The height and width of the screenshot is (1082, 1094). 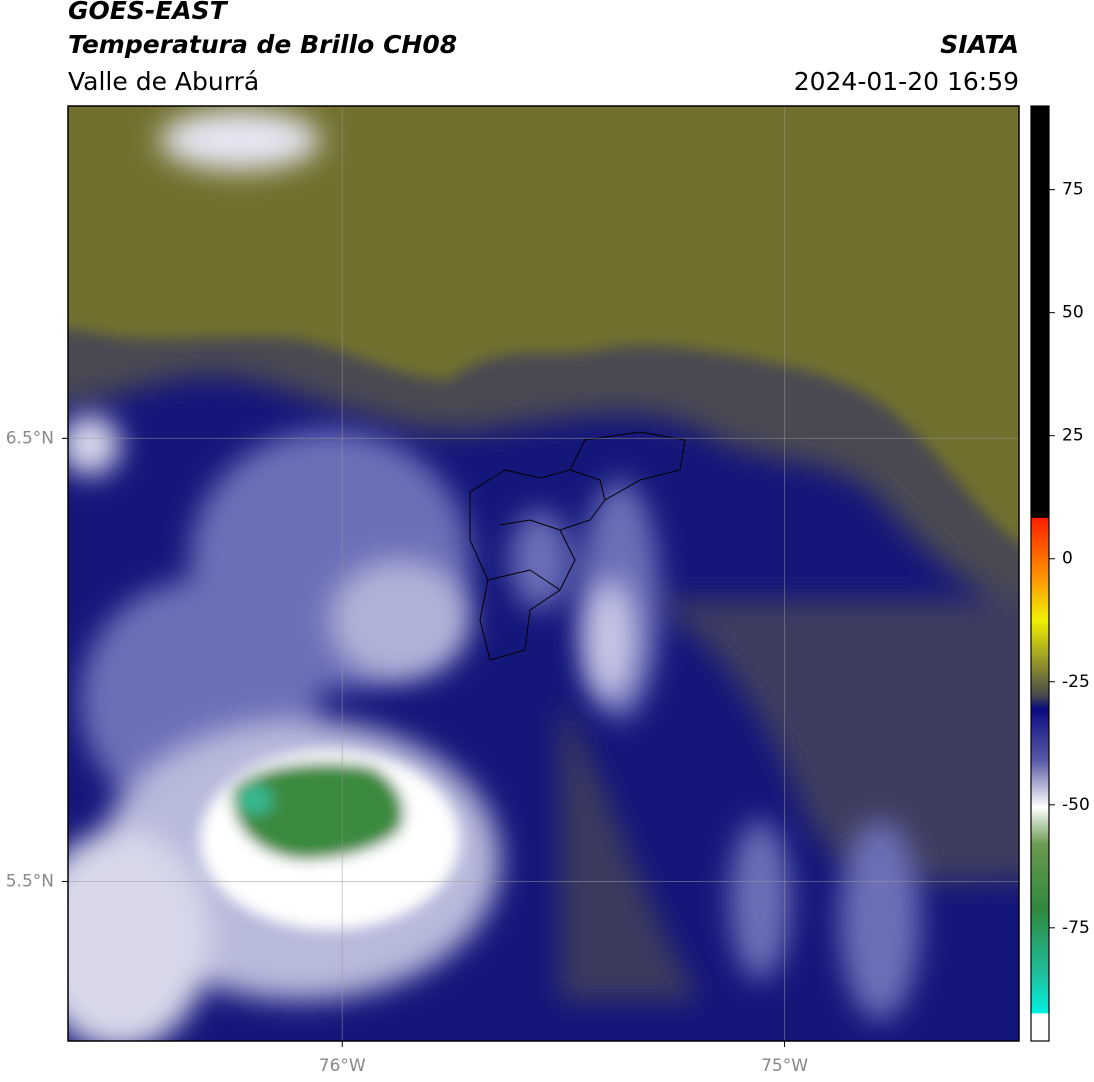 What do you see at coordinates (1076, 928) in the screenshot?
I see `colorbar-tick-label: -75` at bounding box center [1076, 928].